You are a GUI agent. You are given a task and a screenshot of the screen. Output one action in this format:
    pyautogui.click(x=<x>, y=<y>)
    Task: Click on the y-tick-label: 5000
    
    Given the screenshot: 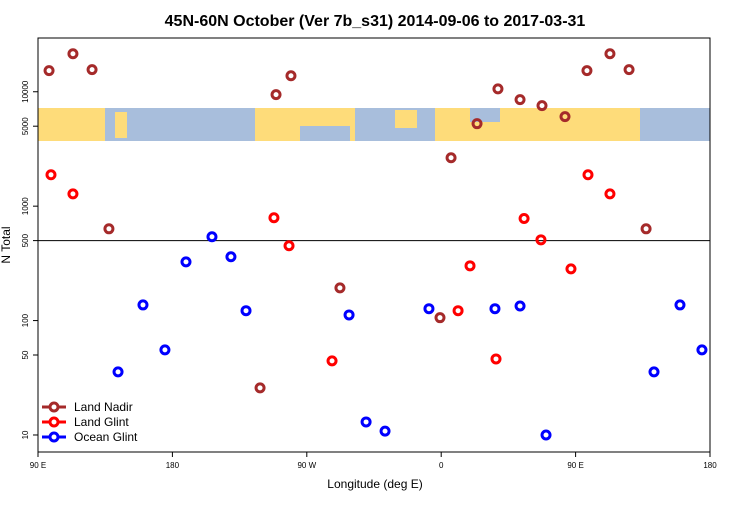 What is the action you would take?
    pyautogui.click(x=25, y=126)
    